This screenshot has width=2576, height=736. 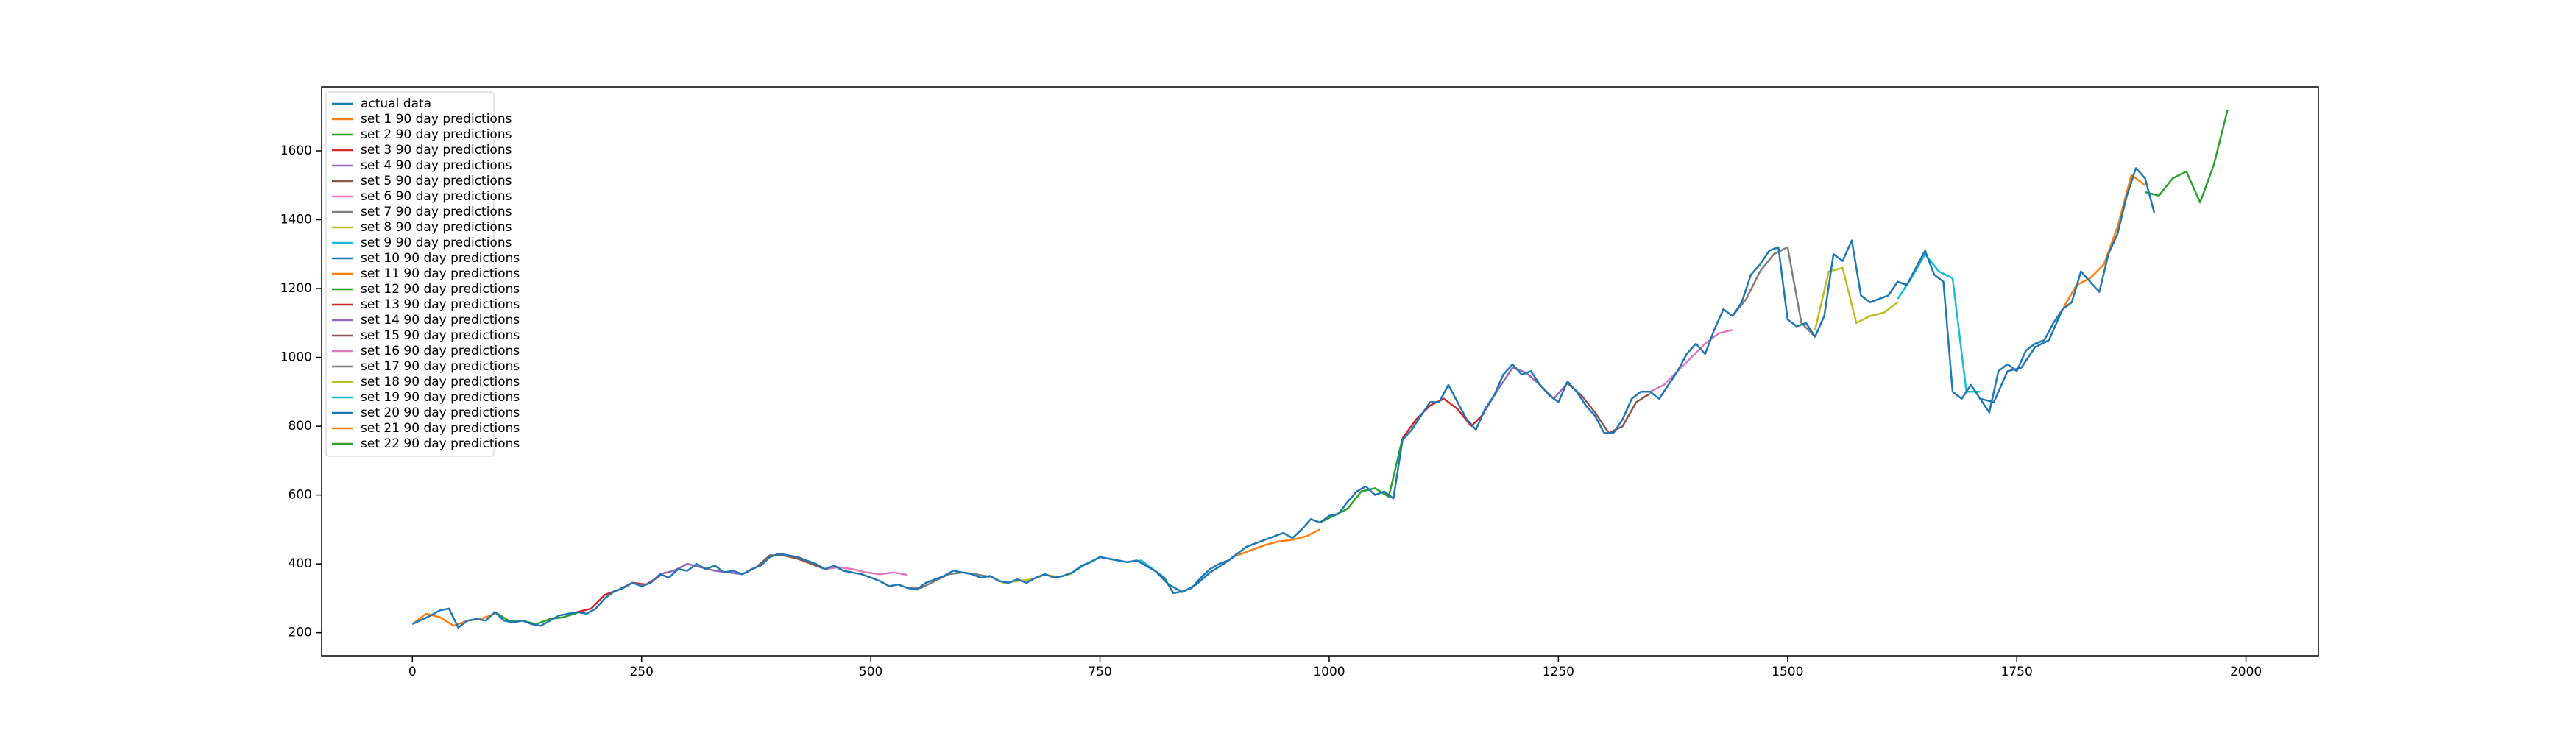 I want to click on x-tick-label: 1750, so click(x=2017, y=672).